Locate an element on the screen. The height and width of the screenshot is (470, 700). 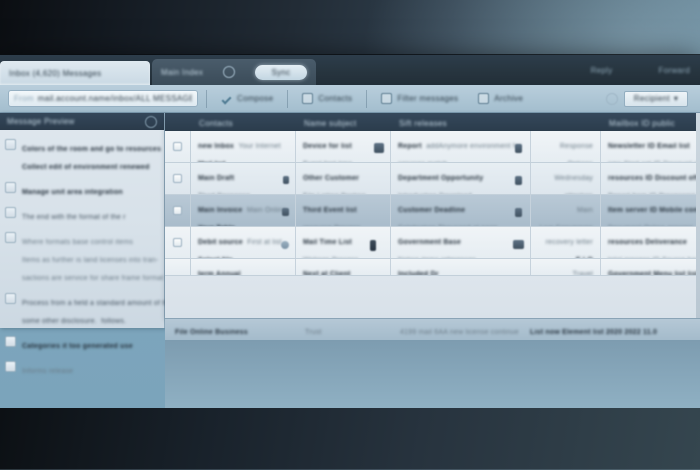
eye-icon is located at coordinates (10, 144).